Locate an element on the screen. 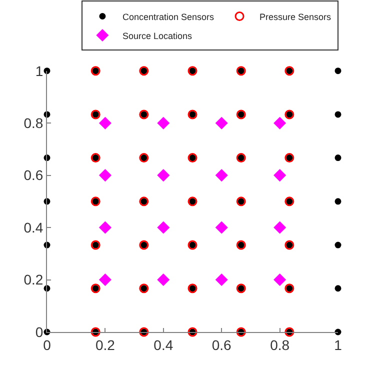 The height and width of the screenshot is (374, 374). y-tick-label: 0.4 is located at coordinates (34, 227).